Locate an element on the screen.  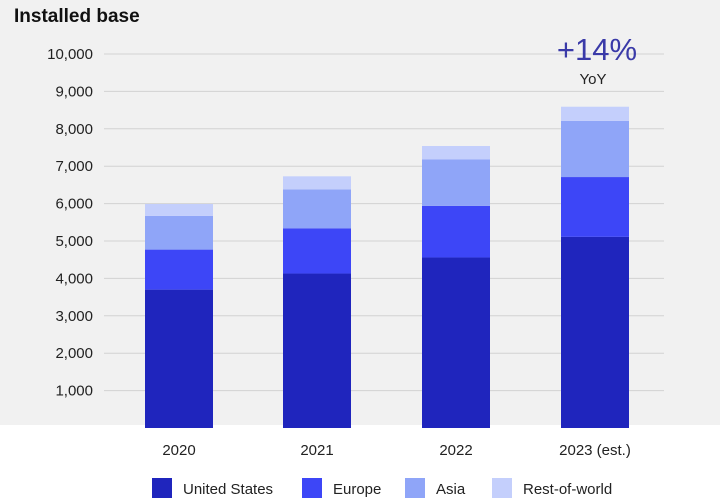
legend-swatch-asia is located at coordinates (415, 488).